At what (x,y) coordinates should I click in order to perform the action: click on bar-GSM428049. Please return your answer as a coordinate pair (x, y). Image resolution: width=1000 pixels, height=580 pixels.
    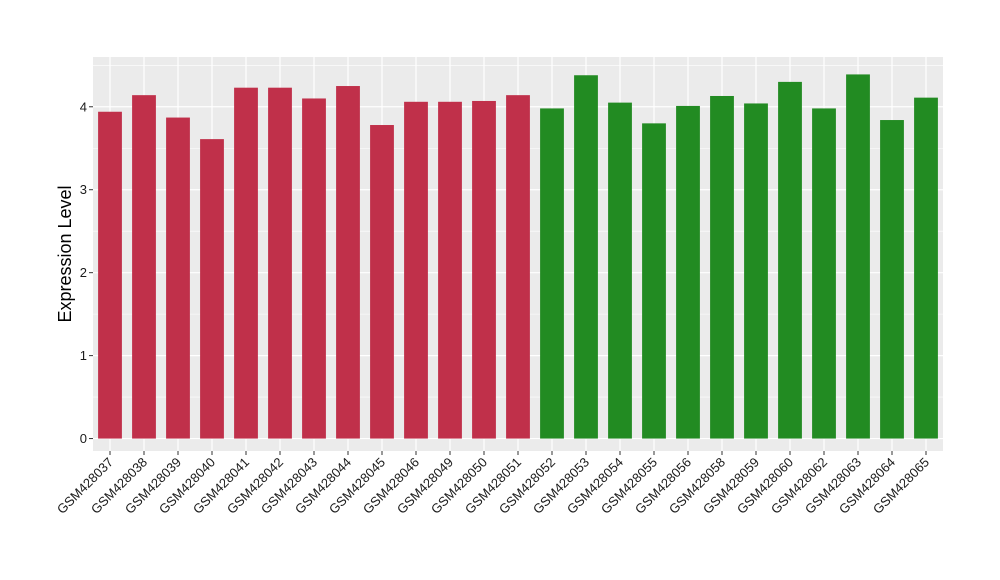
    Looking at the image, I should click on (450, 270).